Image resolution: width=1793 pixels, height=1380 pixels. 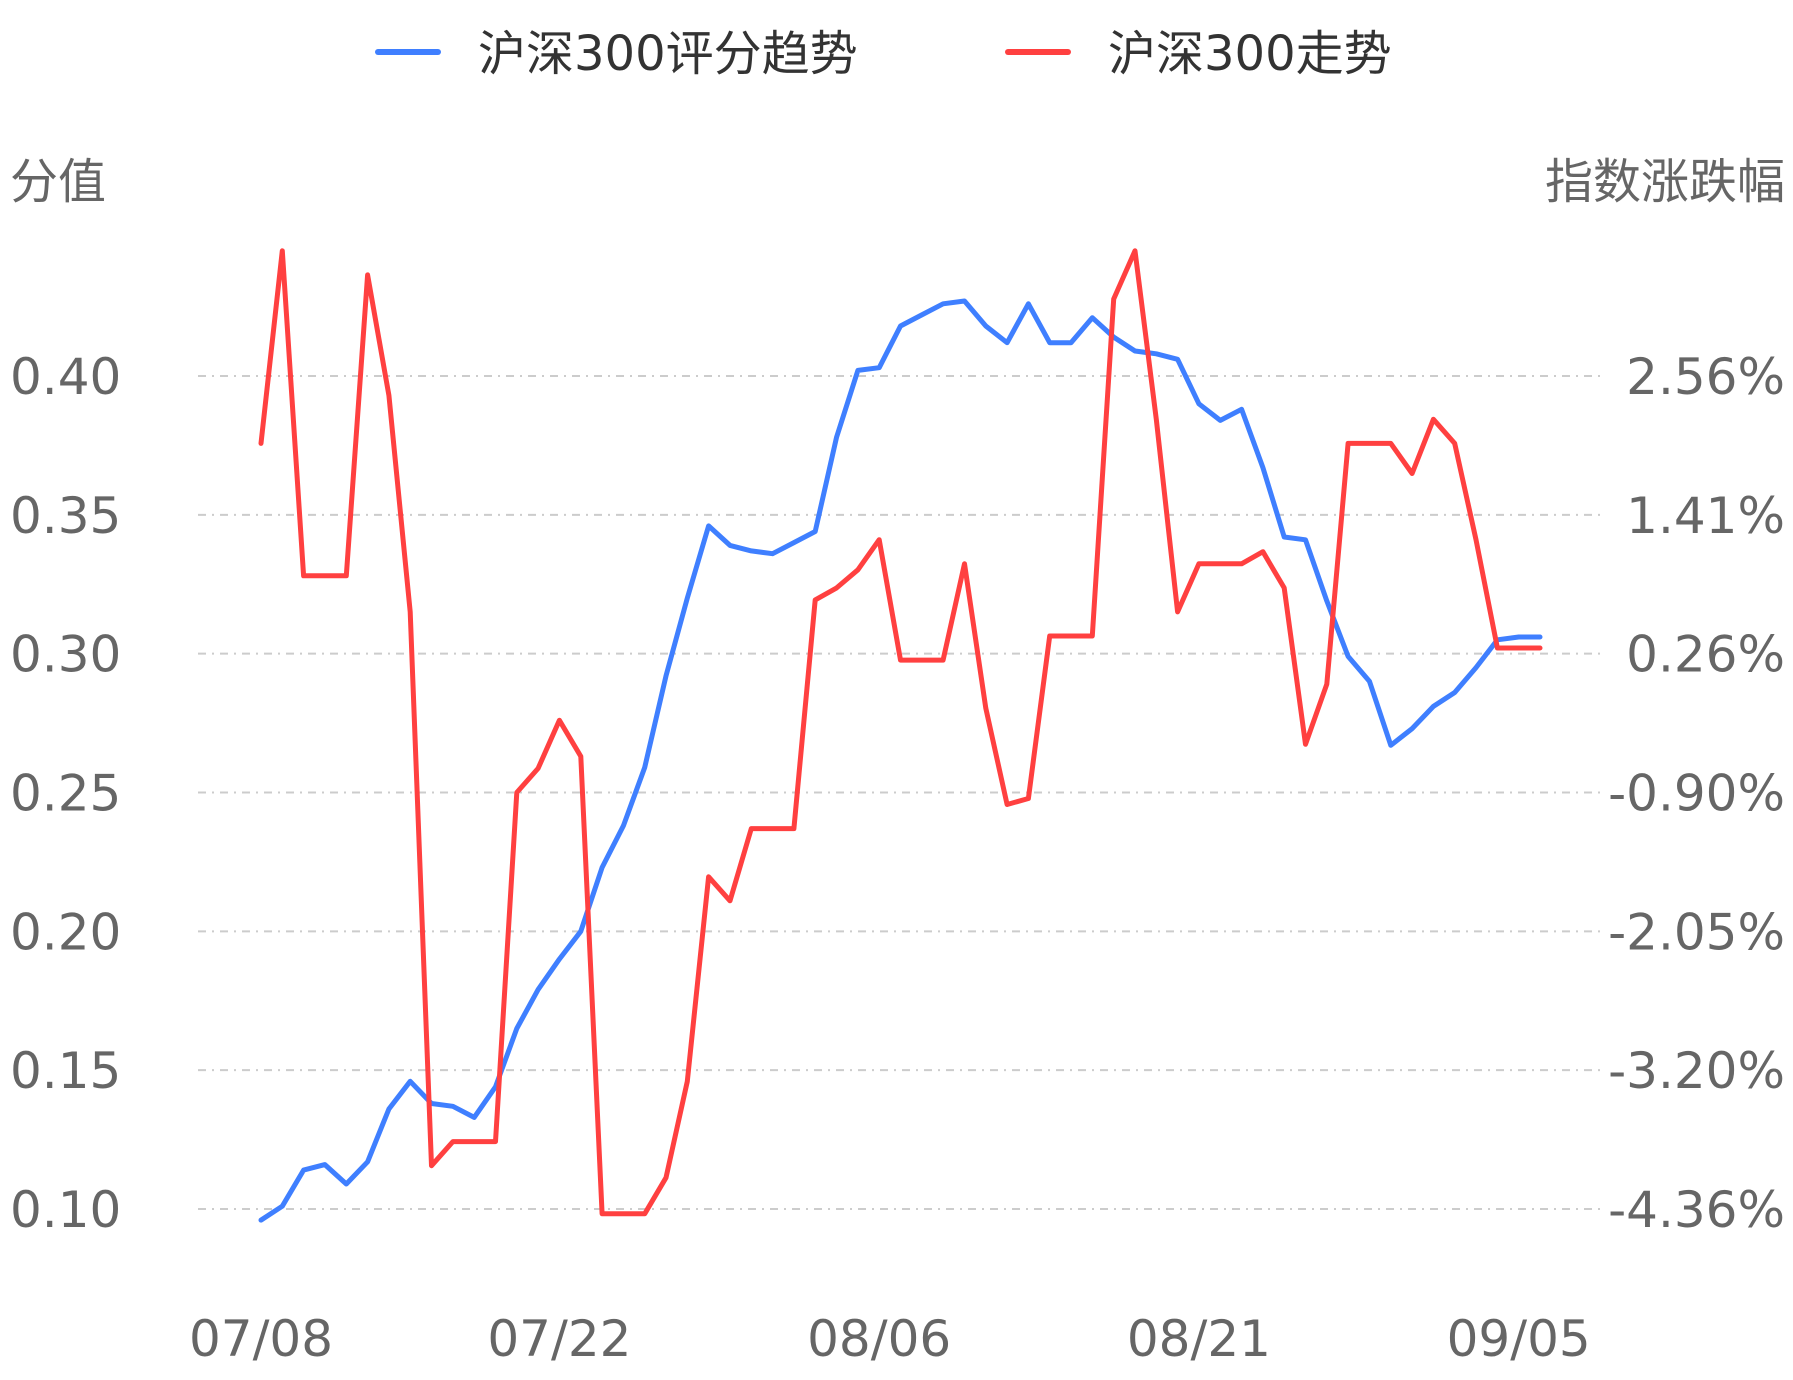 I want to click on y-left-tick-label: 0.35, so click(x=65, y=516).